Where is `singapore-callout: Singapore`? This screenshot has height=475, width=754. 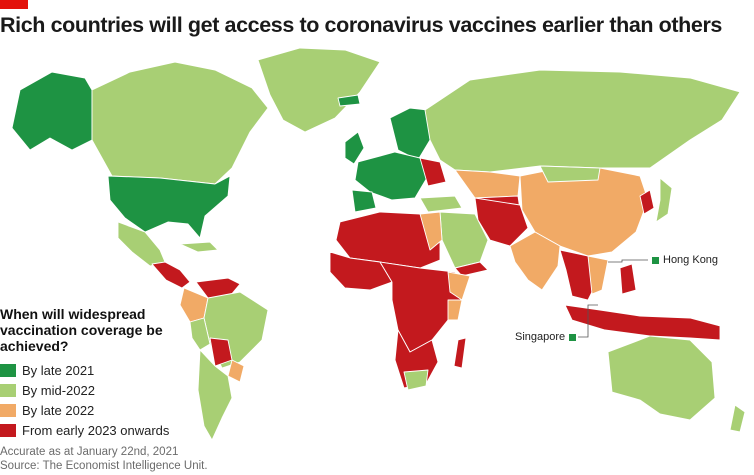 singapore-callout: Singapore is located at coordinates (547, 337).